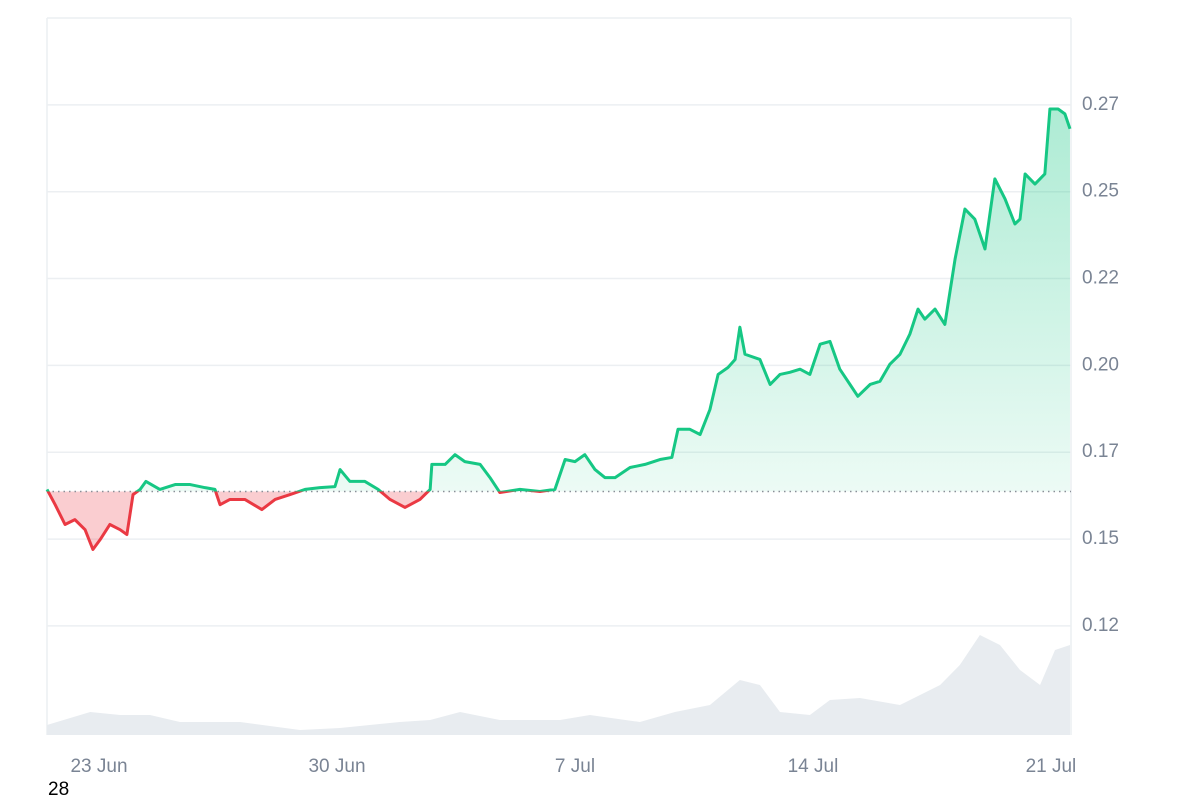  What do you see at coordinates (1100, 364) in the screenshot?
I see `y-tick-label: 0.20` at bounding box center [1100, 364].